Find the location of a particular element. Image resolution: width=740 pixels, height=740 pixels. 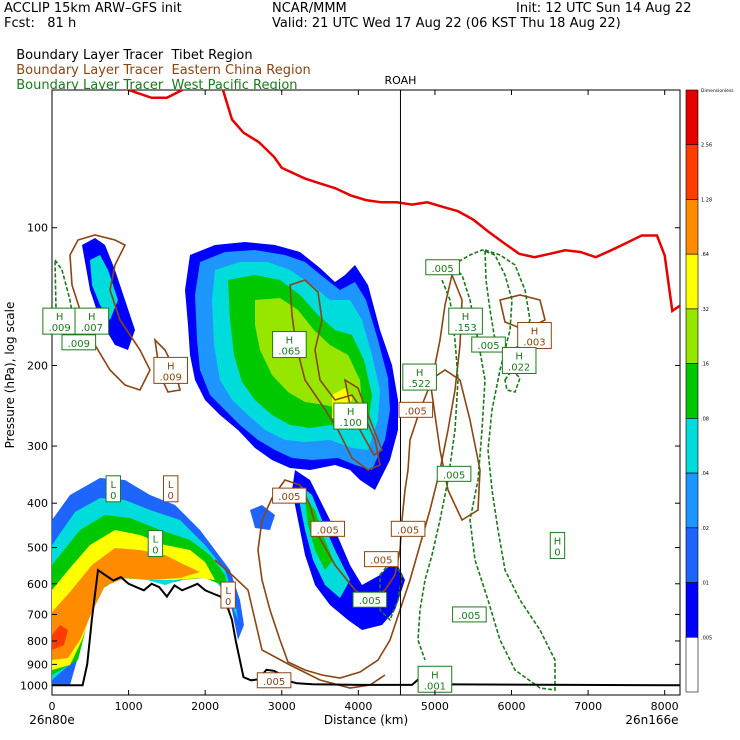

plume-upper-lime is located at coordinates (308, 354).